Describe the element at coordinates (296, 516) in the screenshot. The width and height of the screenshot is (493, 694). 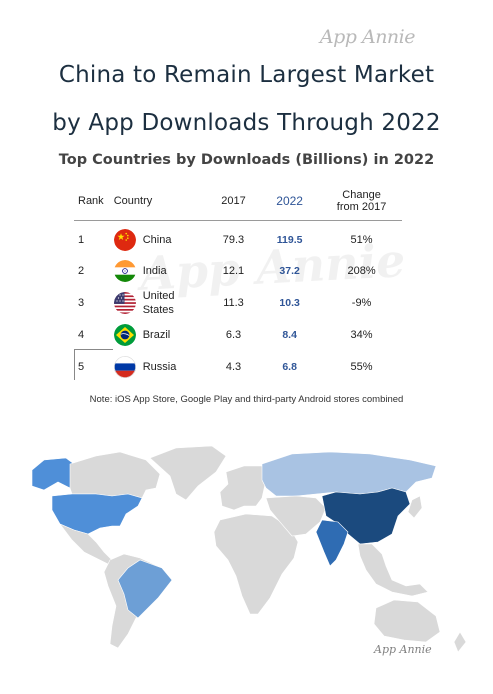
I see `map-middle-east` at that location.